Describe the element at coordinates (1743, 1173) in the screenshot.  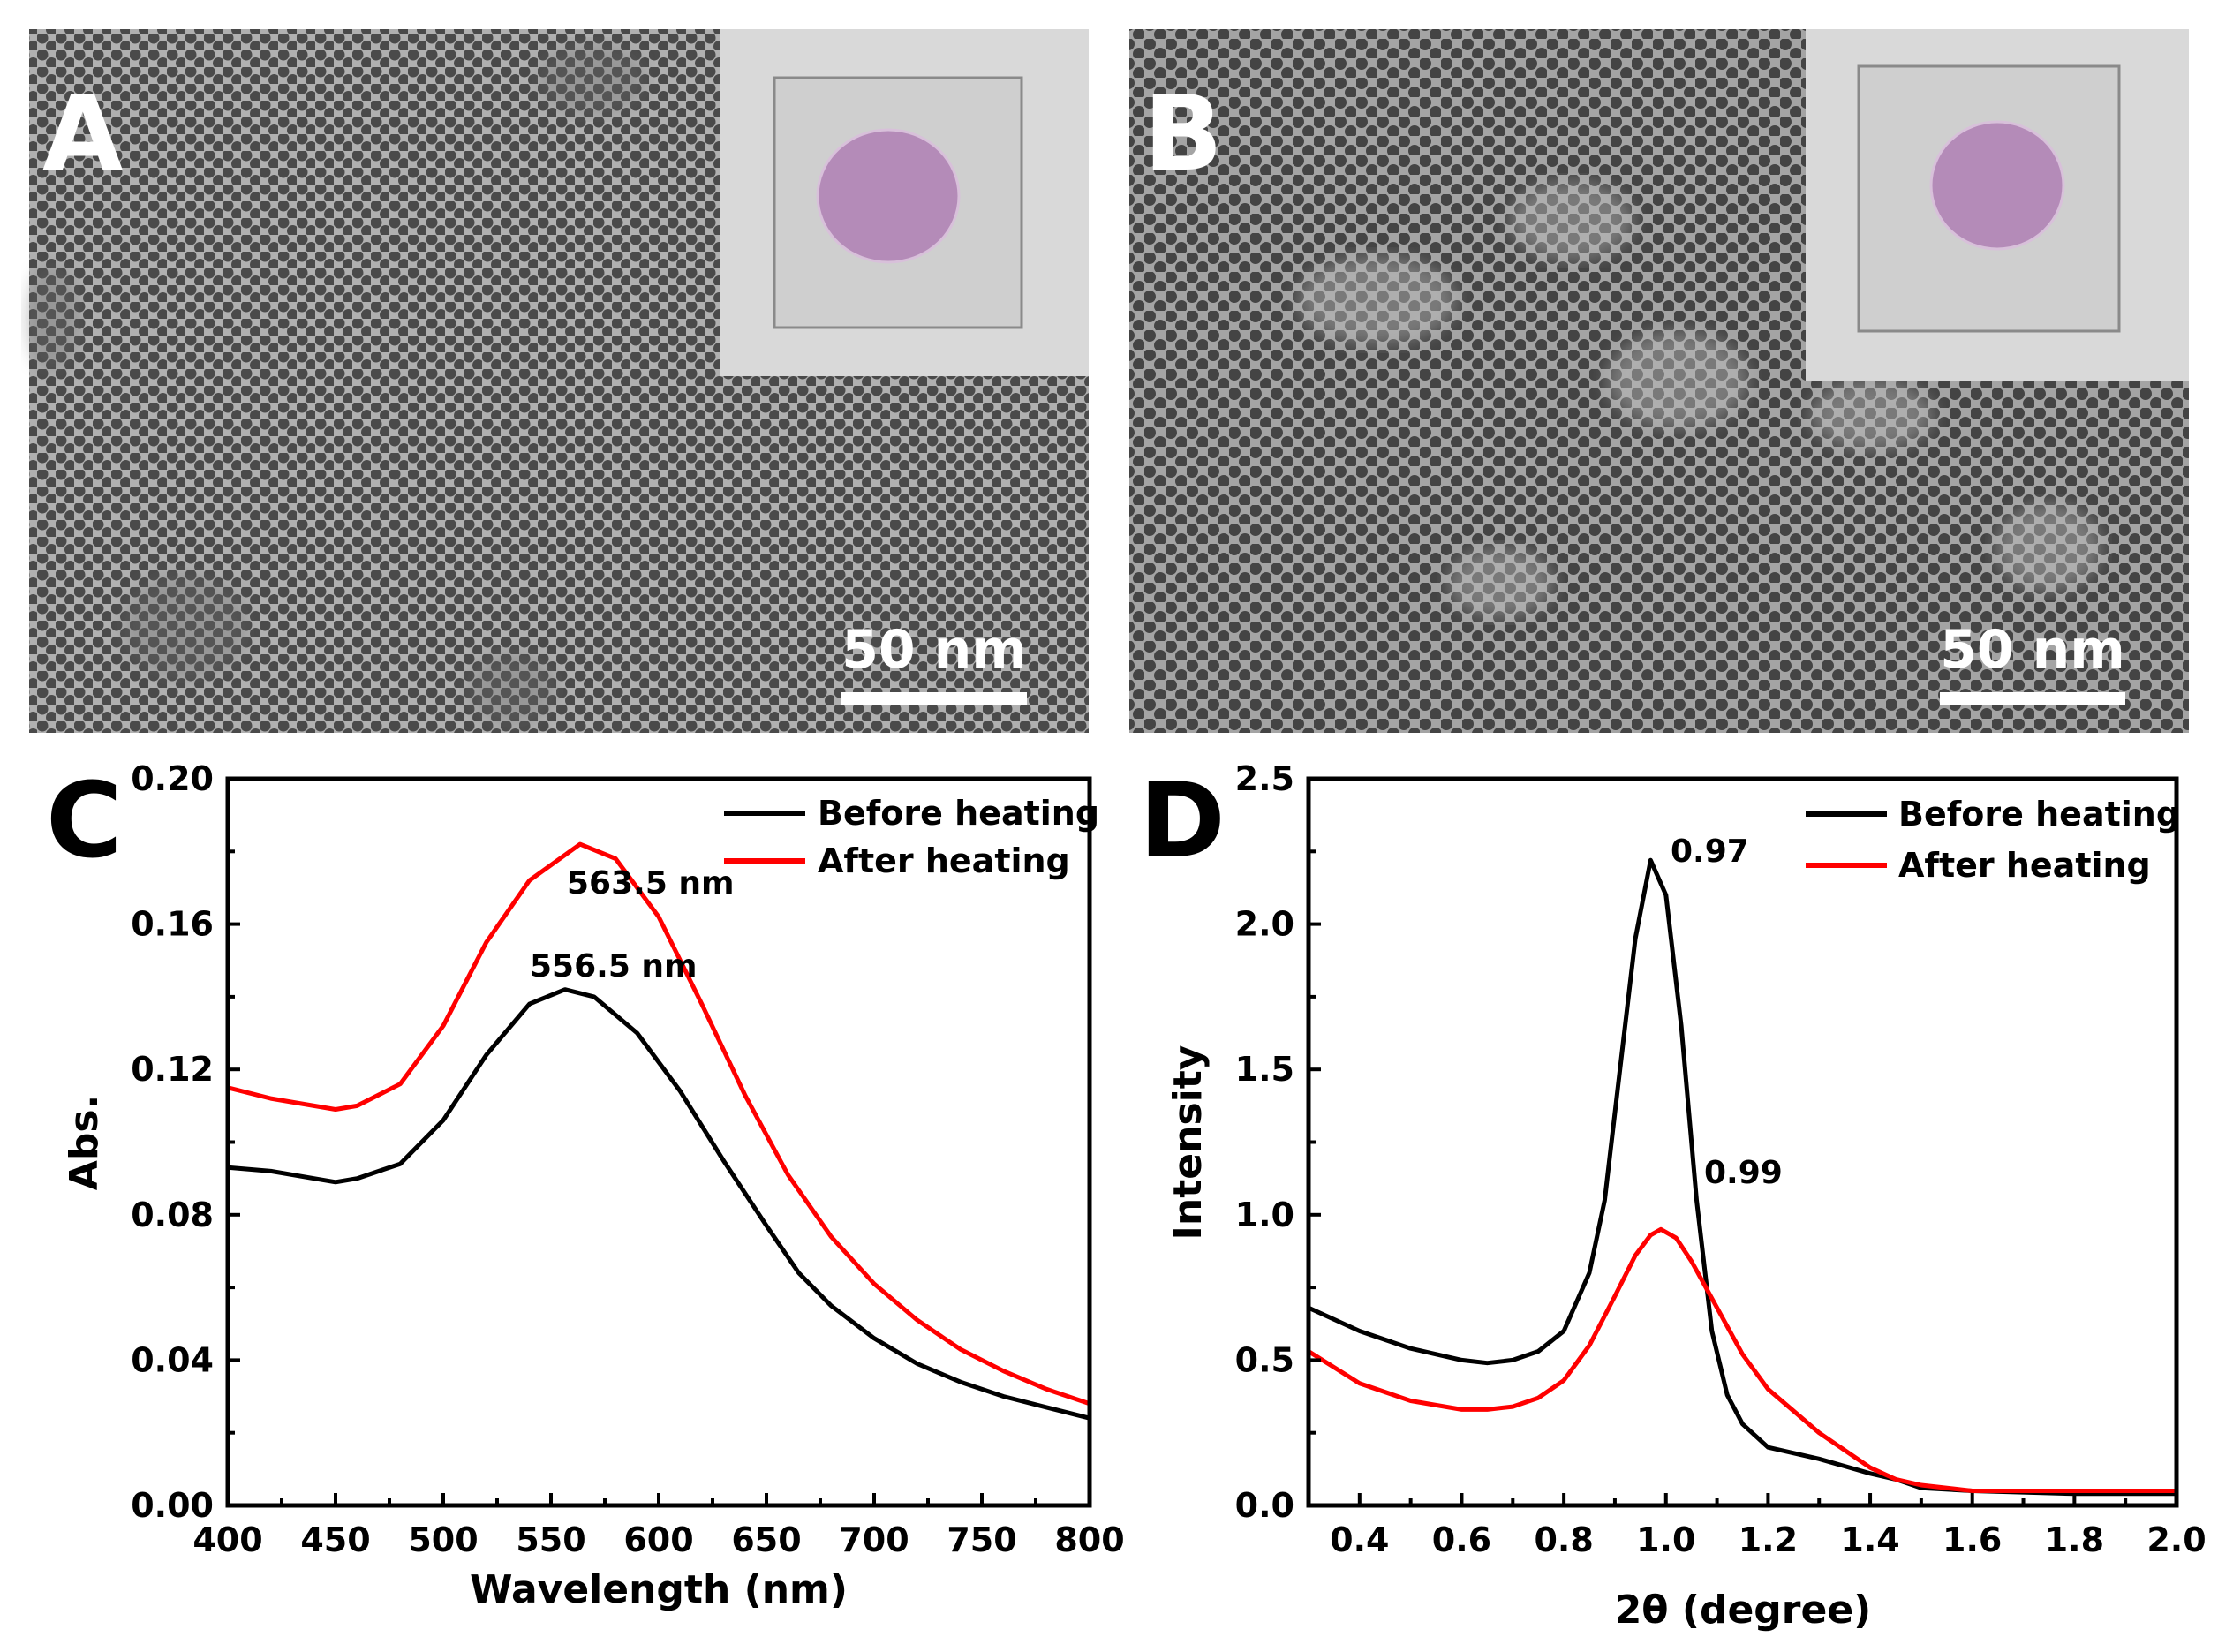
I see `peak-label-after-d: 0.99` at that location.